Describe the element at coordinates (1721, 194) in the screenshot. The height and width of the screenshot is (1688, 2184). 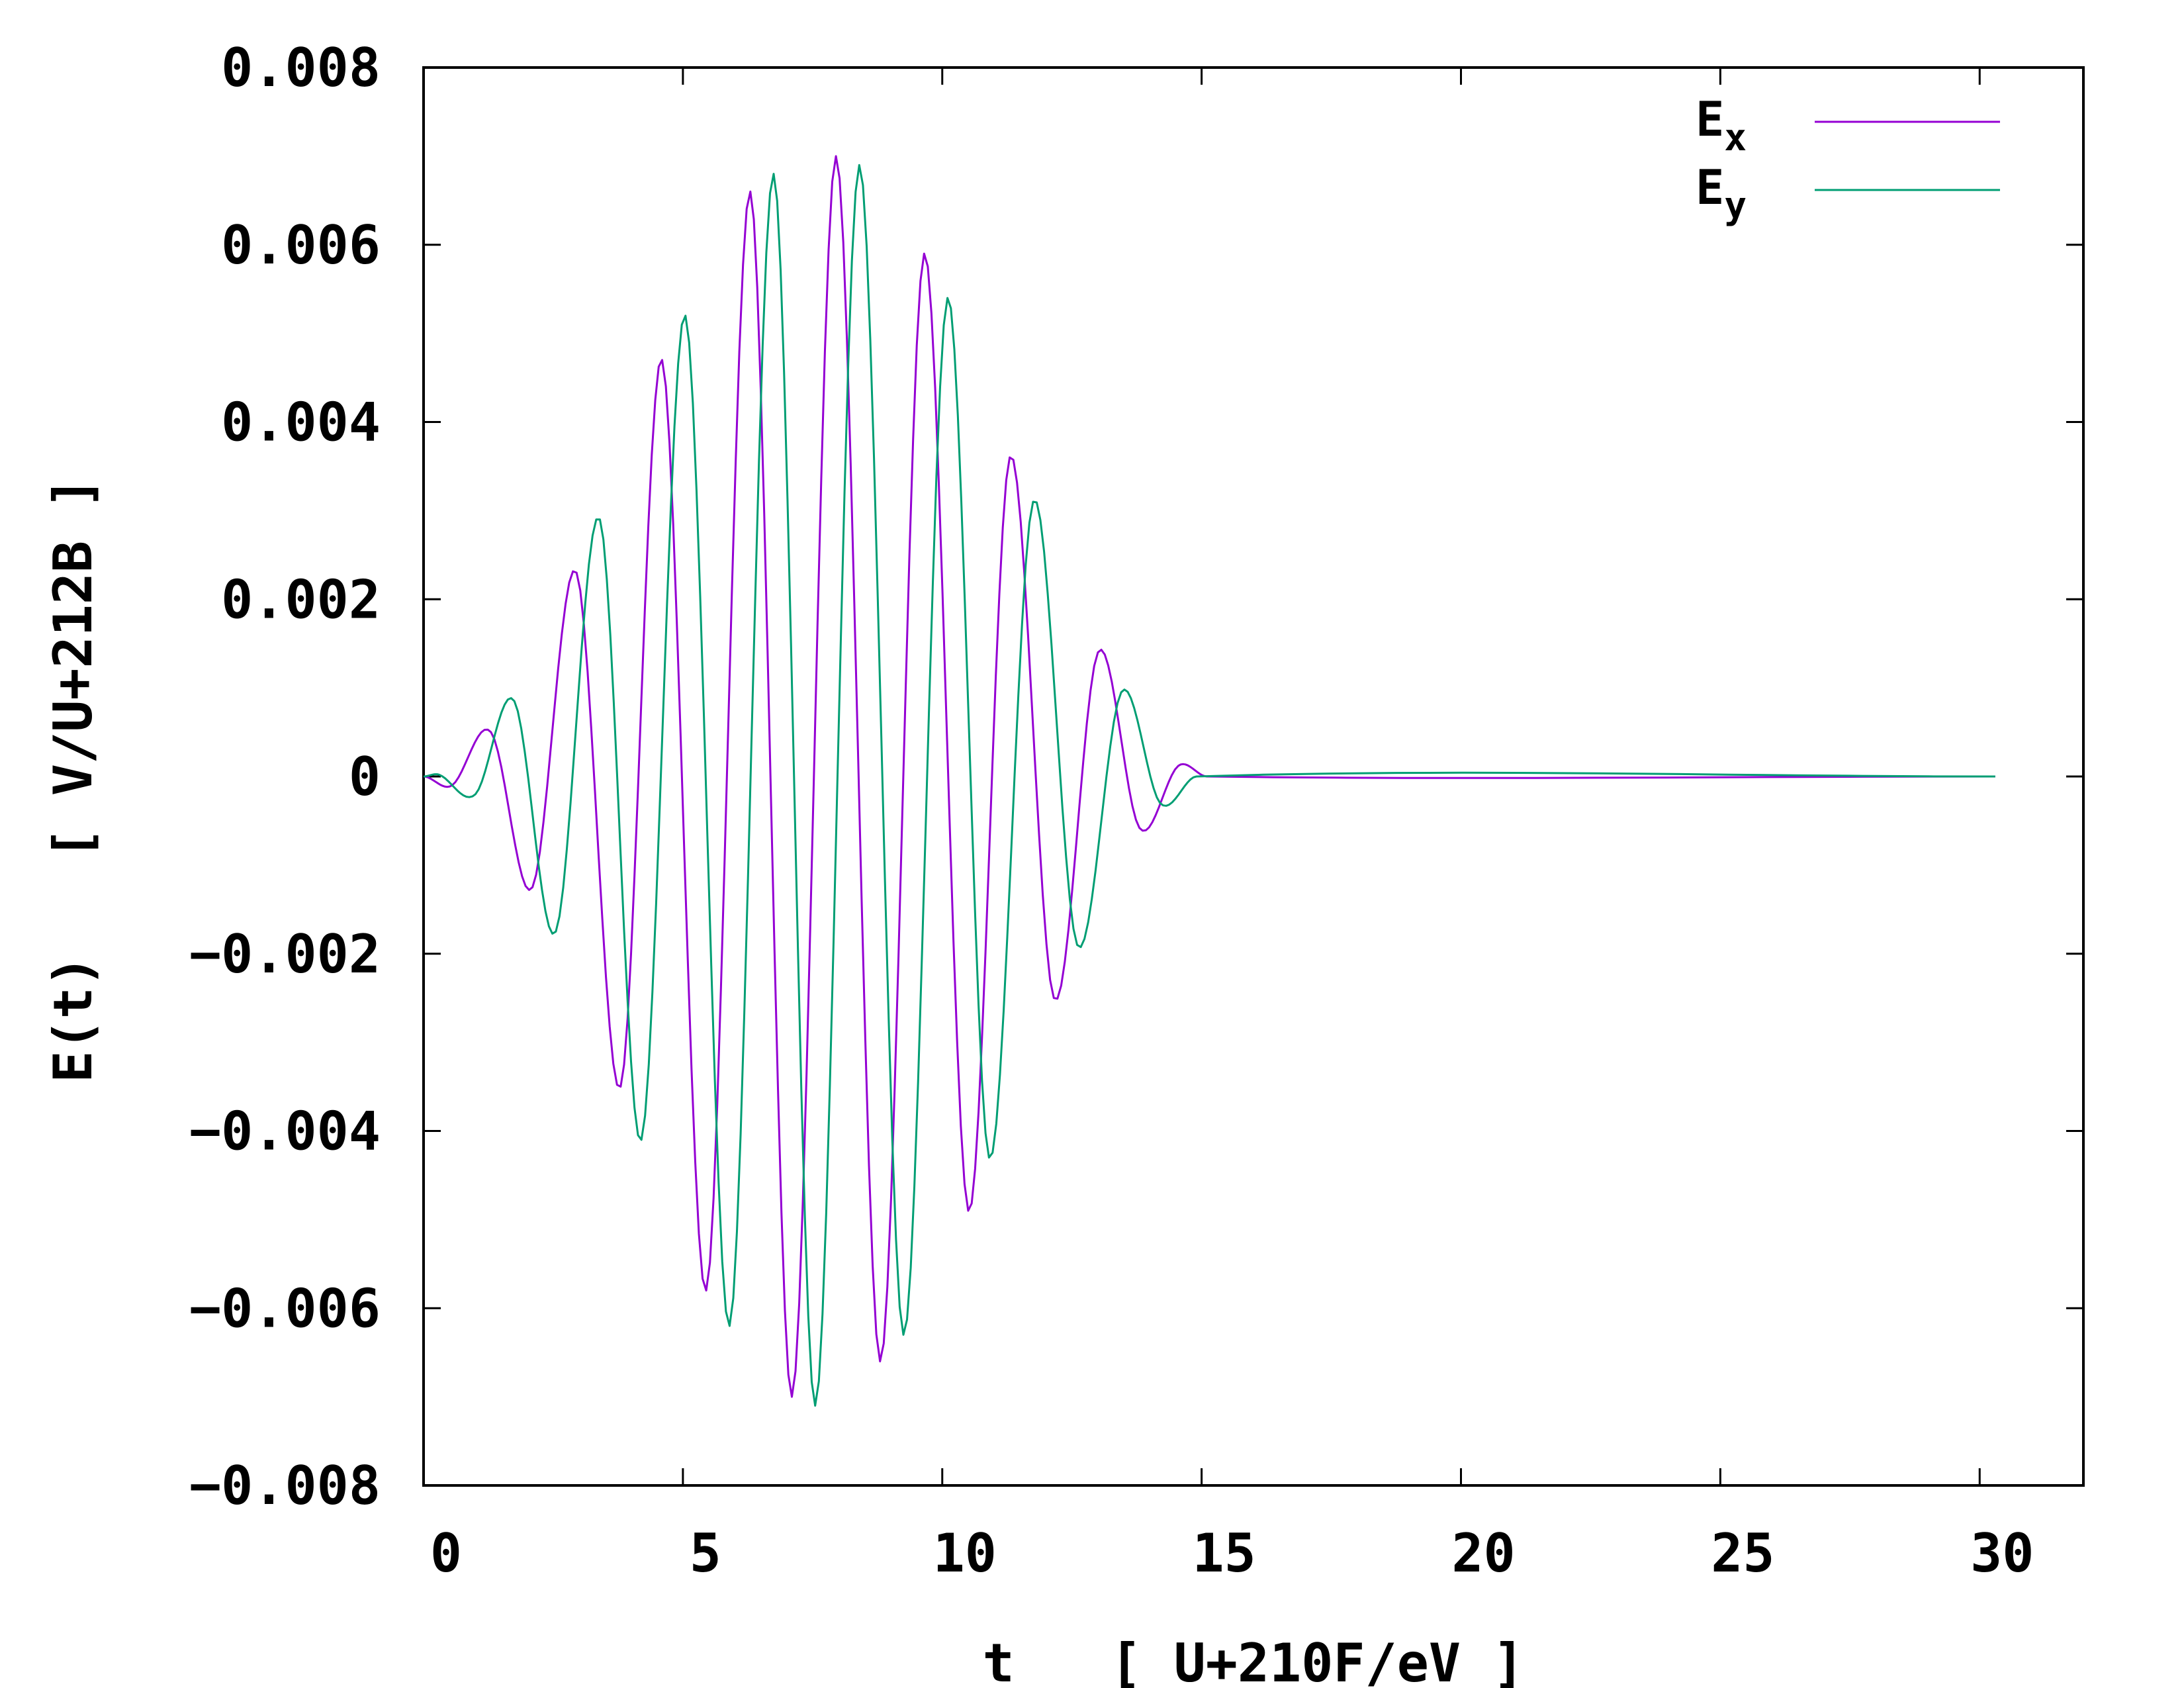
I see `legend-label-ey: Ey` at that location.